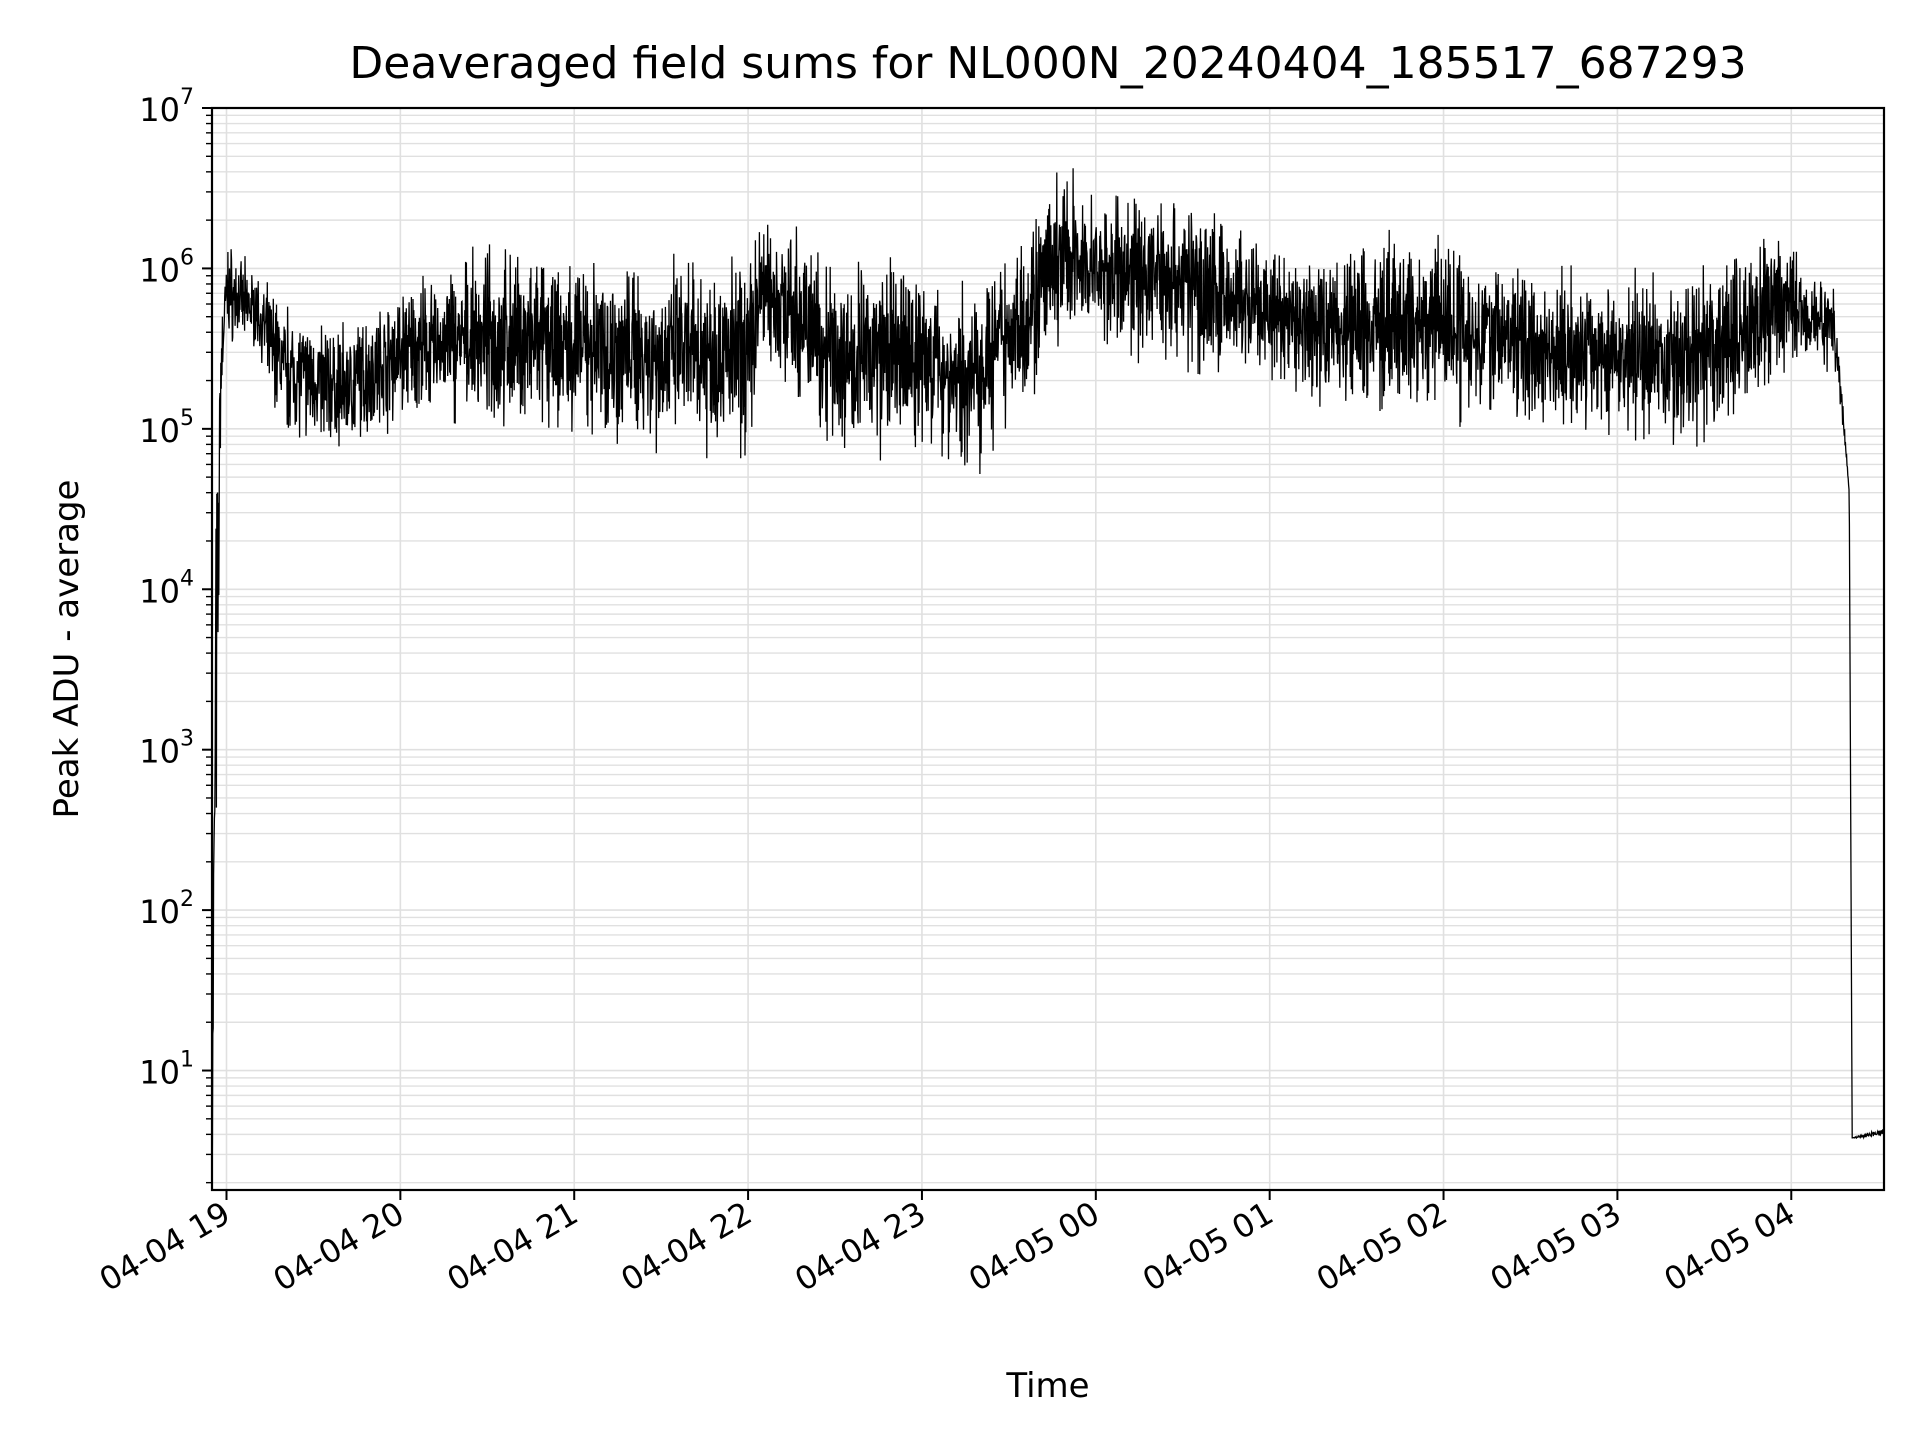 Image resolution: width=1920 pixels, height=1440 pixels. I want to click on y-axis-ticks: 10¹ 10² 10³ 10⁴ 10⁵ 10⁶ 10⁷, so click(175, 634).